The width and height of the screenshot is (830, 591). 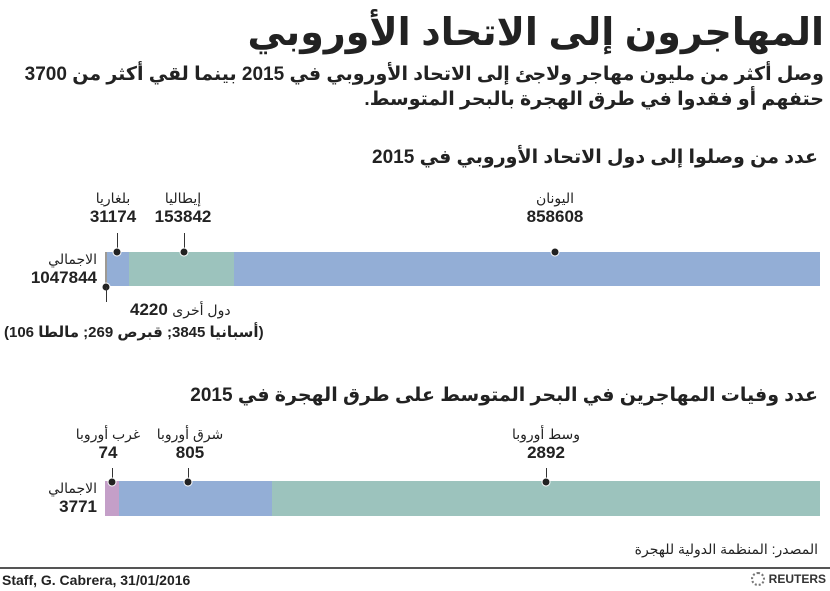 I want to click on page-title: المهاجرون إلى الاتحاد الأوروبي, so click(x=535, y=33).